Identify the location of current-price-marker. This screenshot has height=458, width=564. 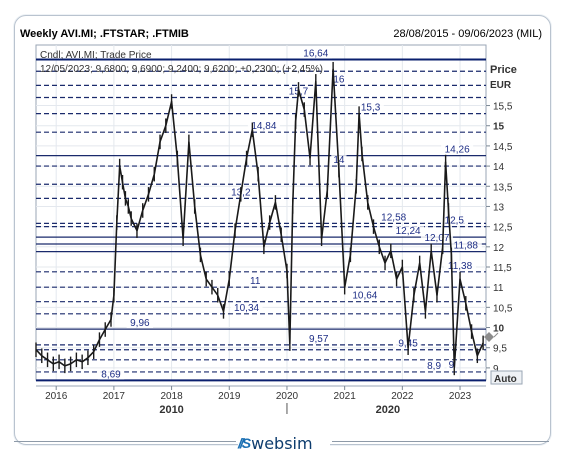
(491, 337).